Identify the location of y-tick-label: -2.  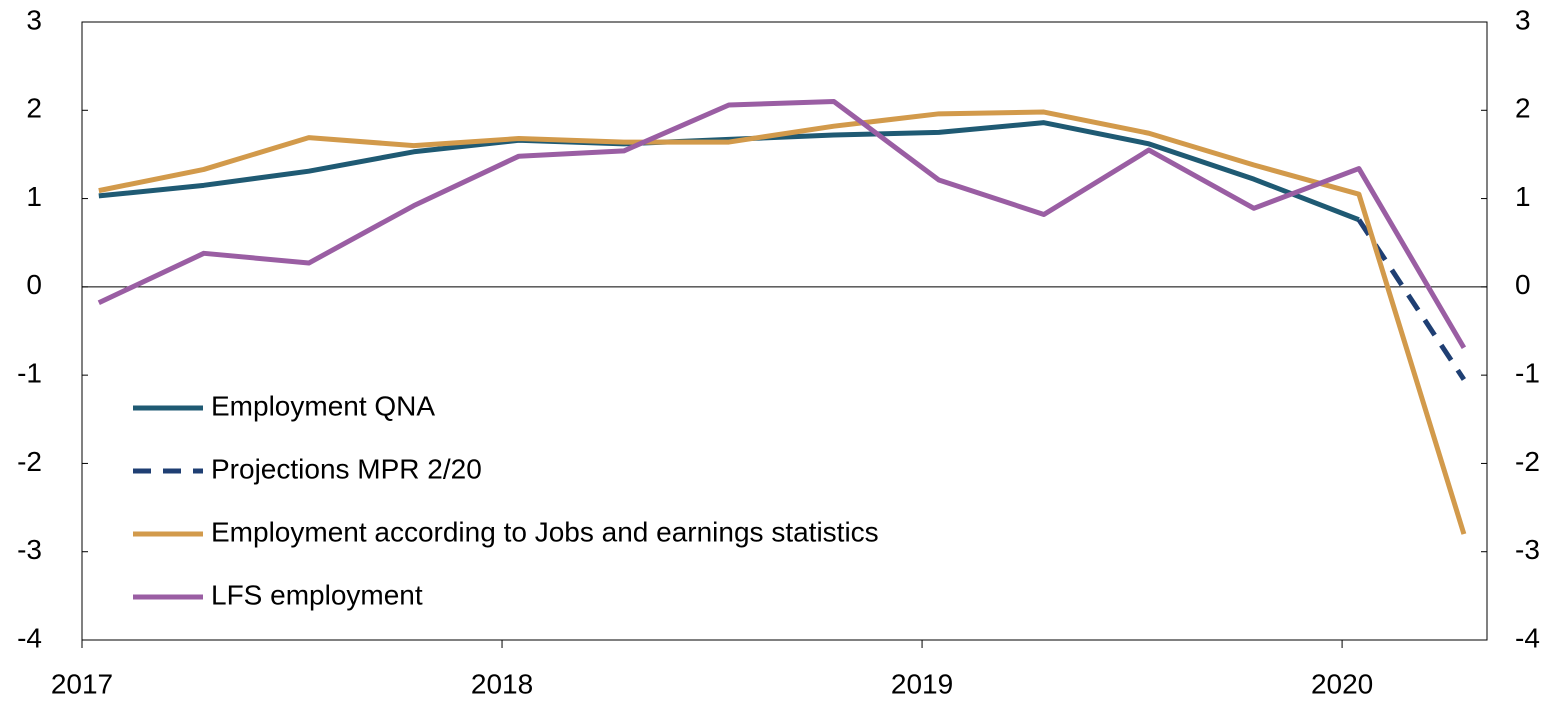
(29, 461).